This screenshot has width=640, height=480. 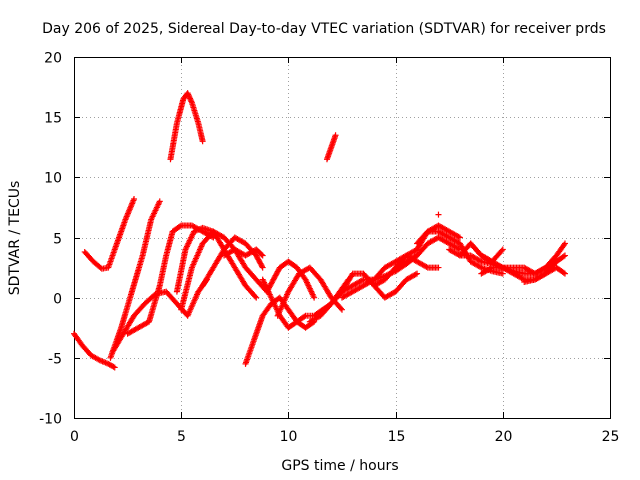 What do you see at coordinates (181, 437) in the screenshot?
I see `x-tick-label: 5` at bounding box center [181, 437].